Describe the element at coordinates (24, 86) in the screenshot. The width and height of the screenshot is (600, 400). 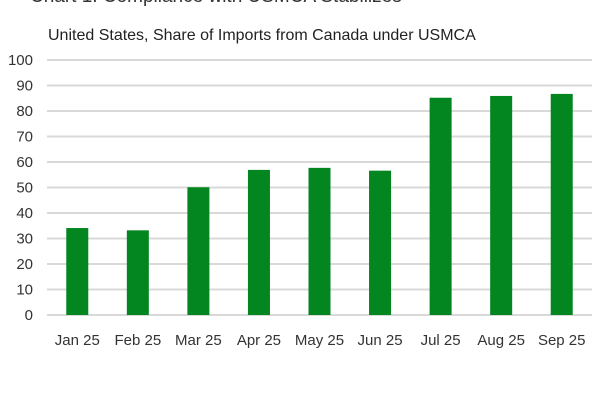
I see `y-tick-label: 90` at that location.